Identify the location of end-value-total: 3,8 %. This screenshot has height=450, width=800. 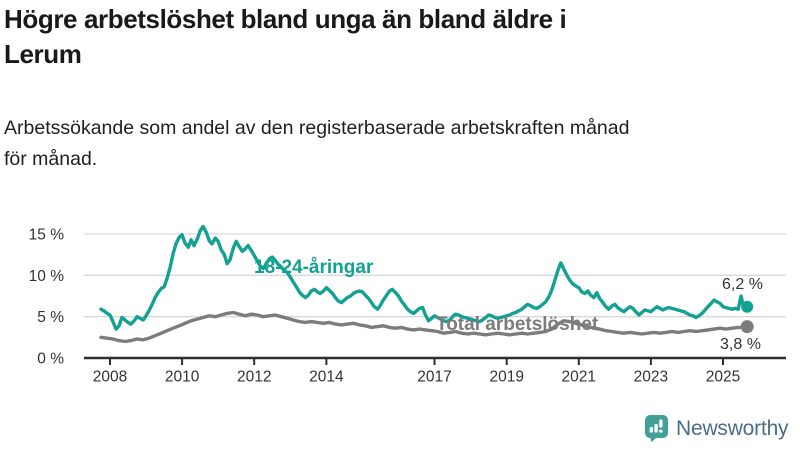
(740, 344).